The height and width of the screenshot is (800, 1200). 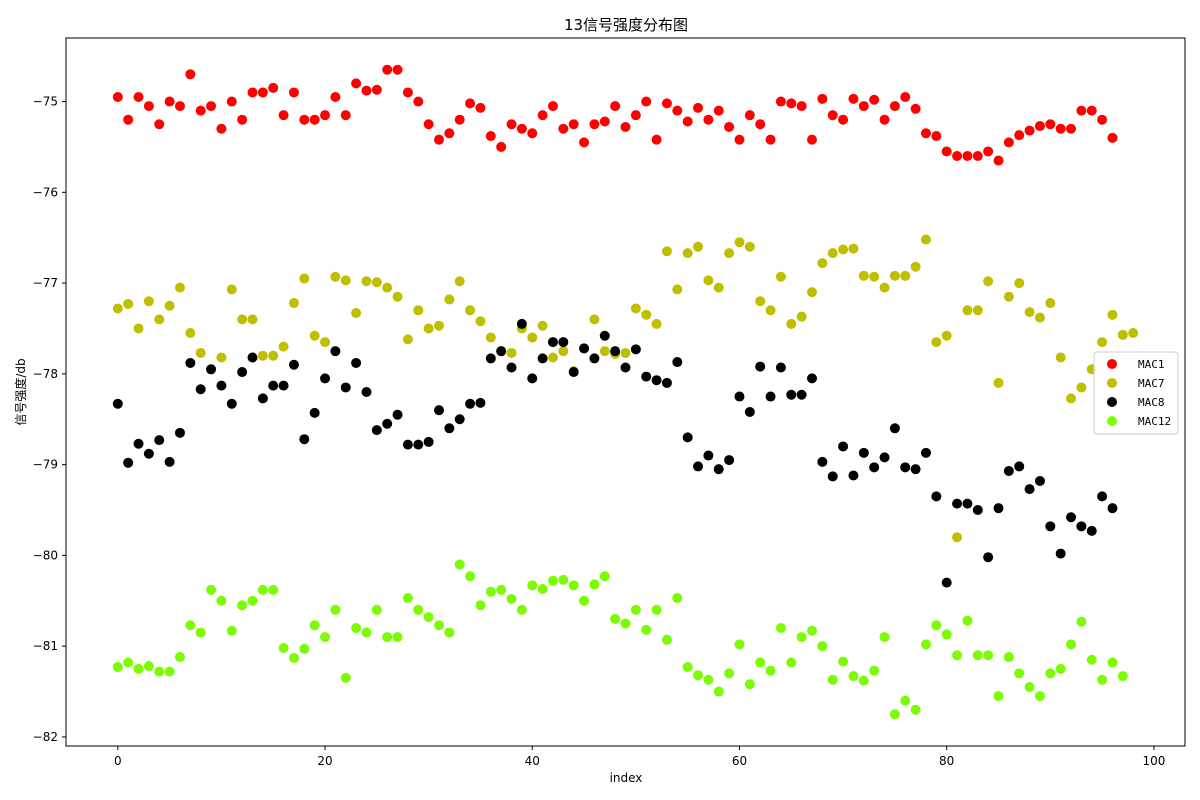 What do you see at coordinates (639, 757) in the screenshot?
I see `x-axis: 0 20 40 60 80 100` at bounding box center [639, 757].